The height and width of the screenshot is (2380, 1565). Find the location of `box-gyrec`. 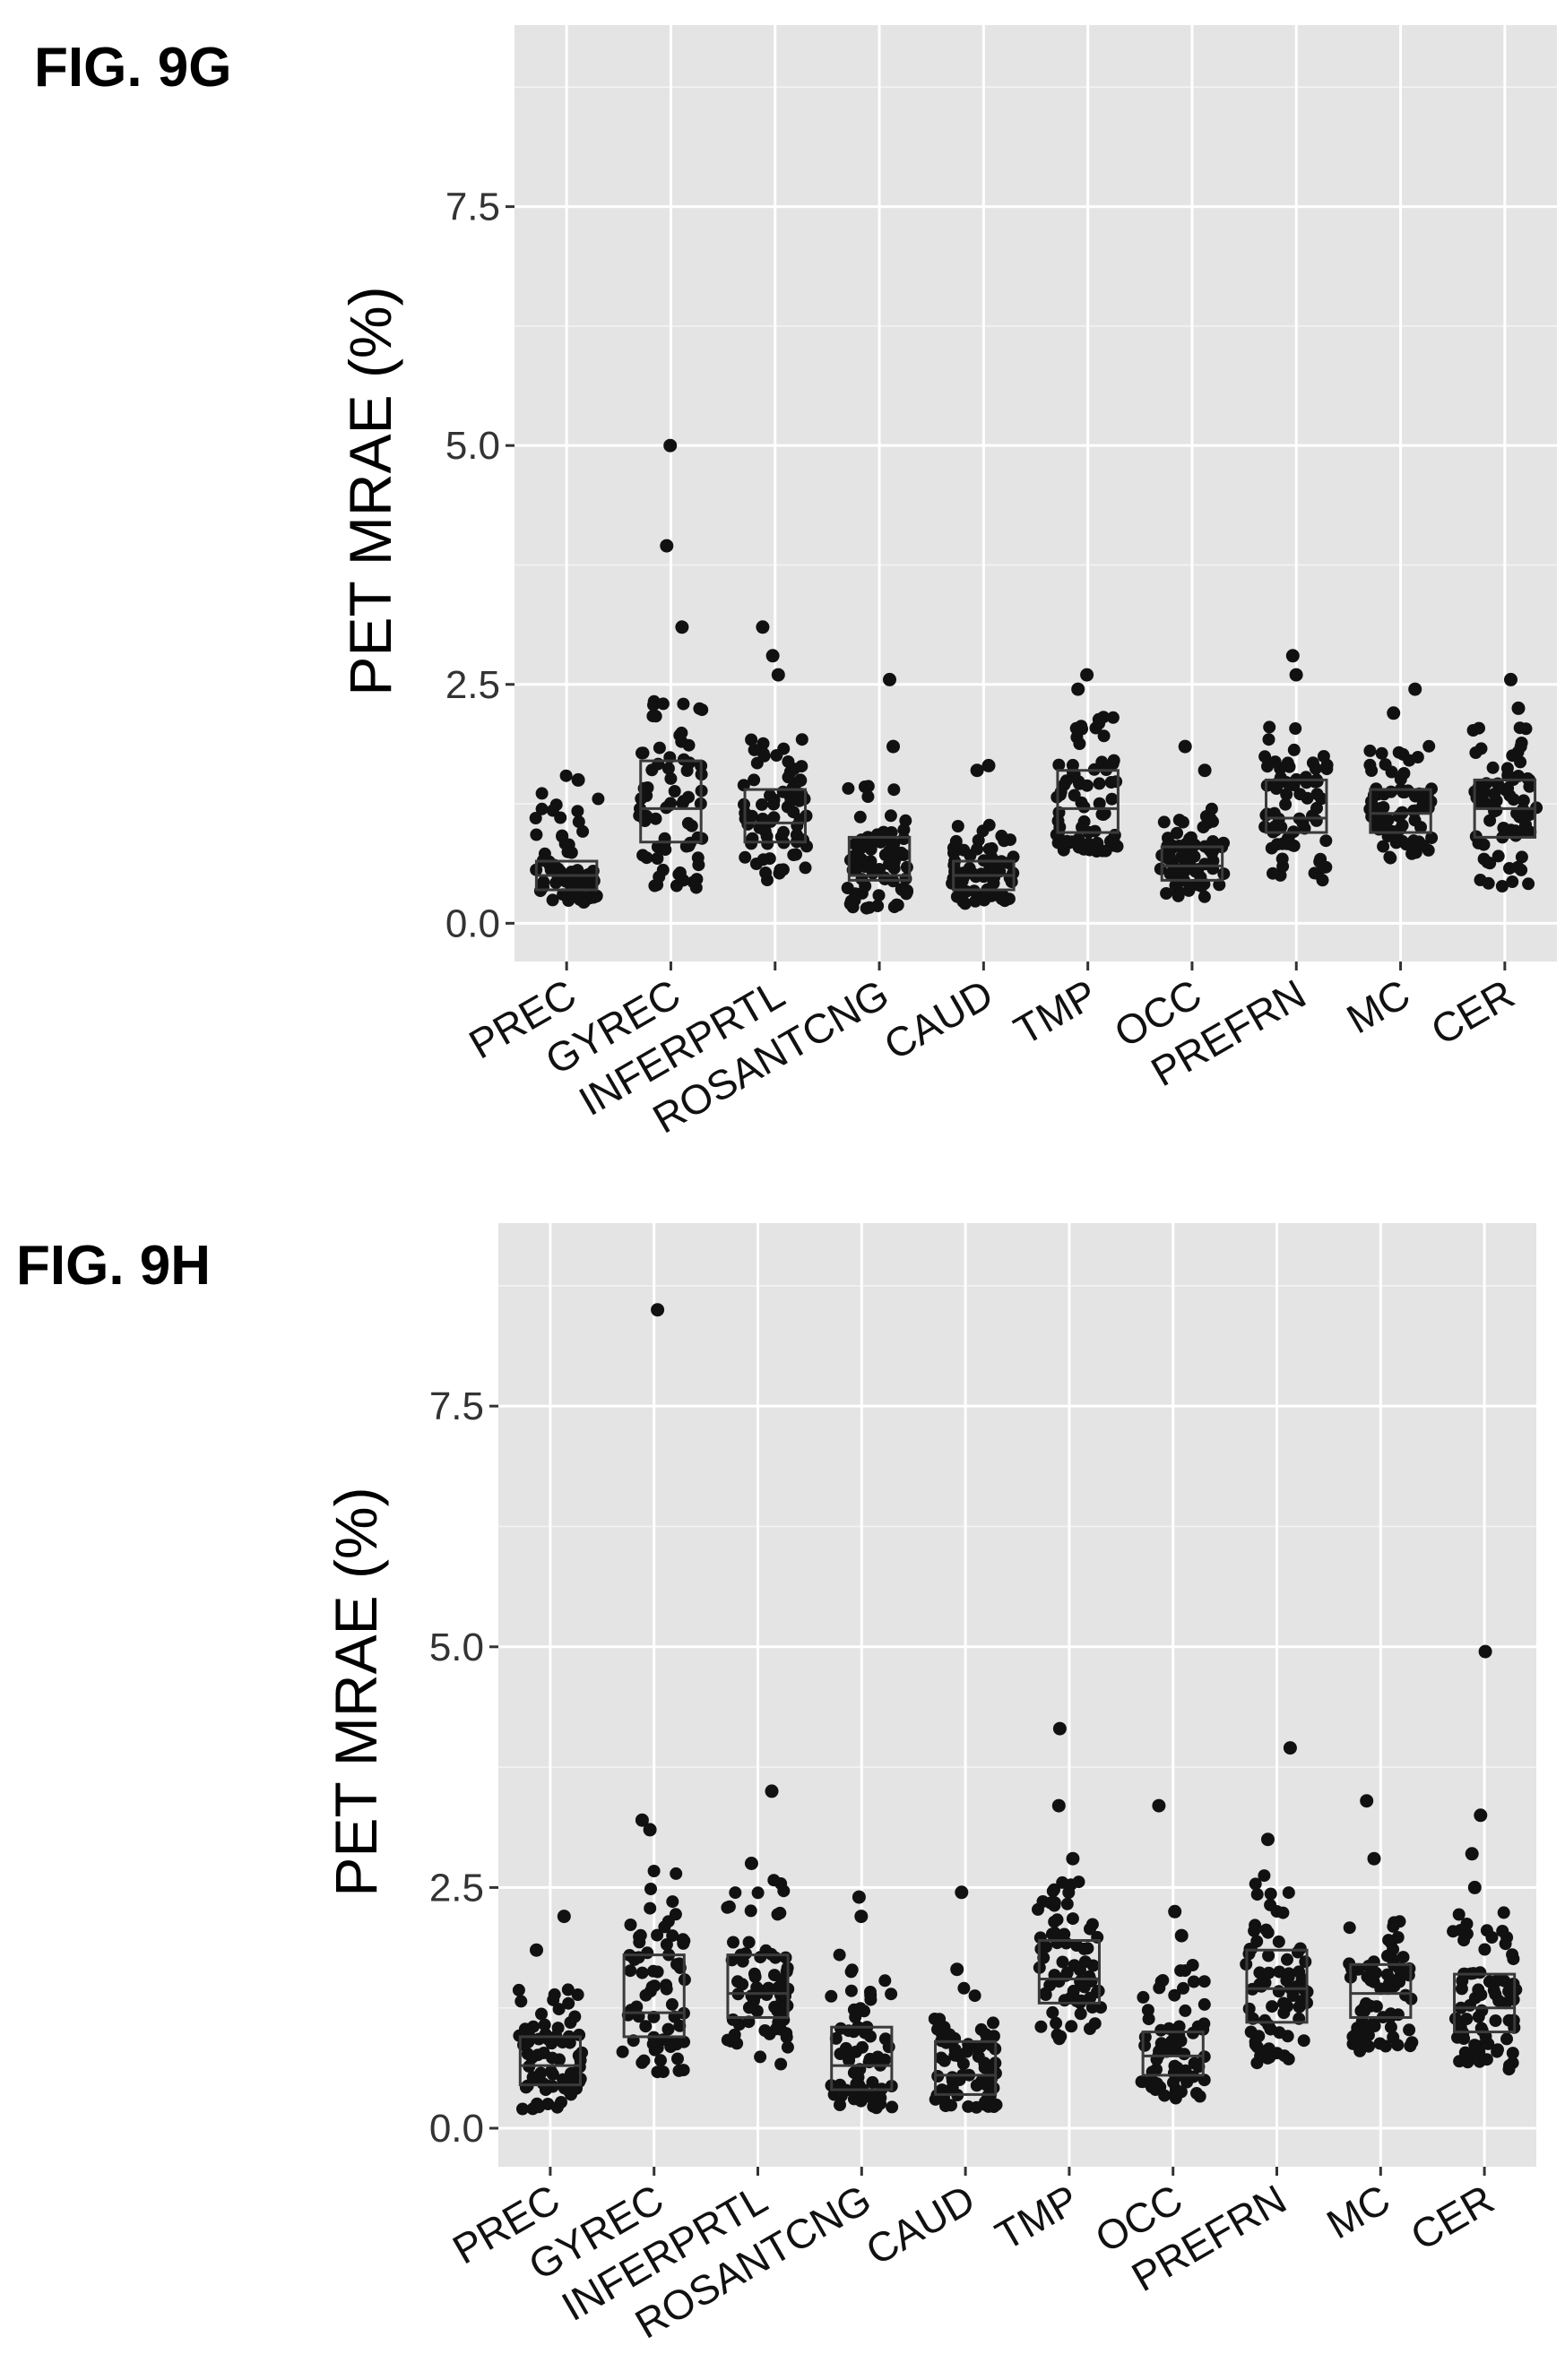

box-gyrec is located at coordinates (654, 1996).